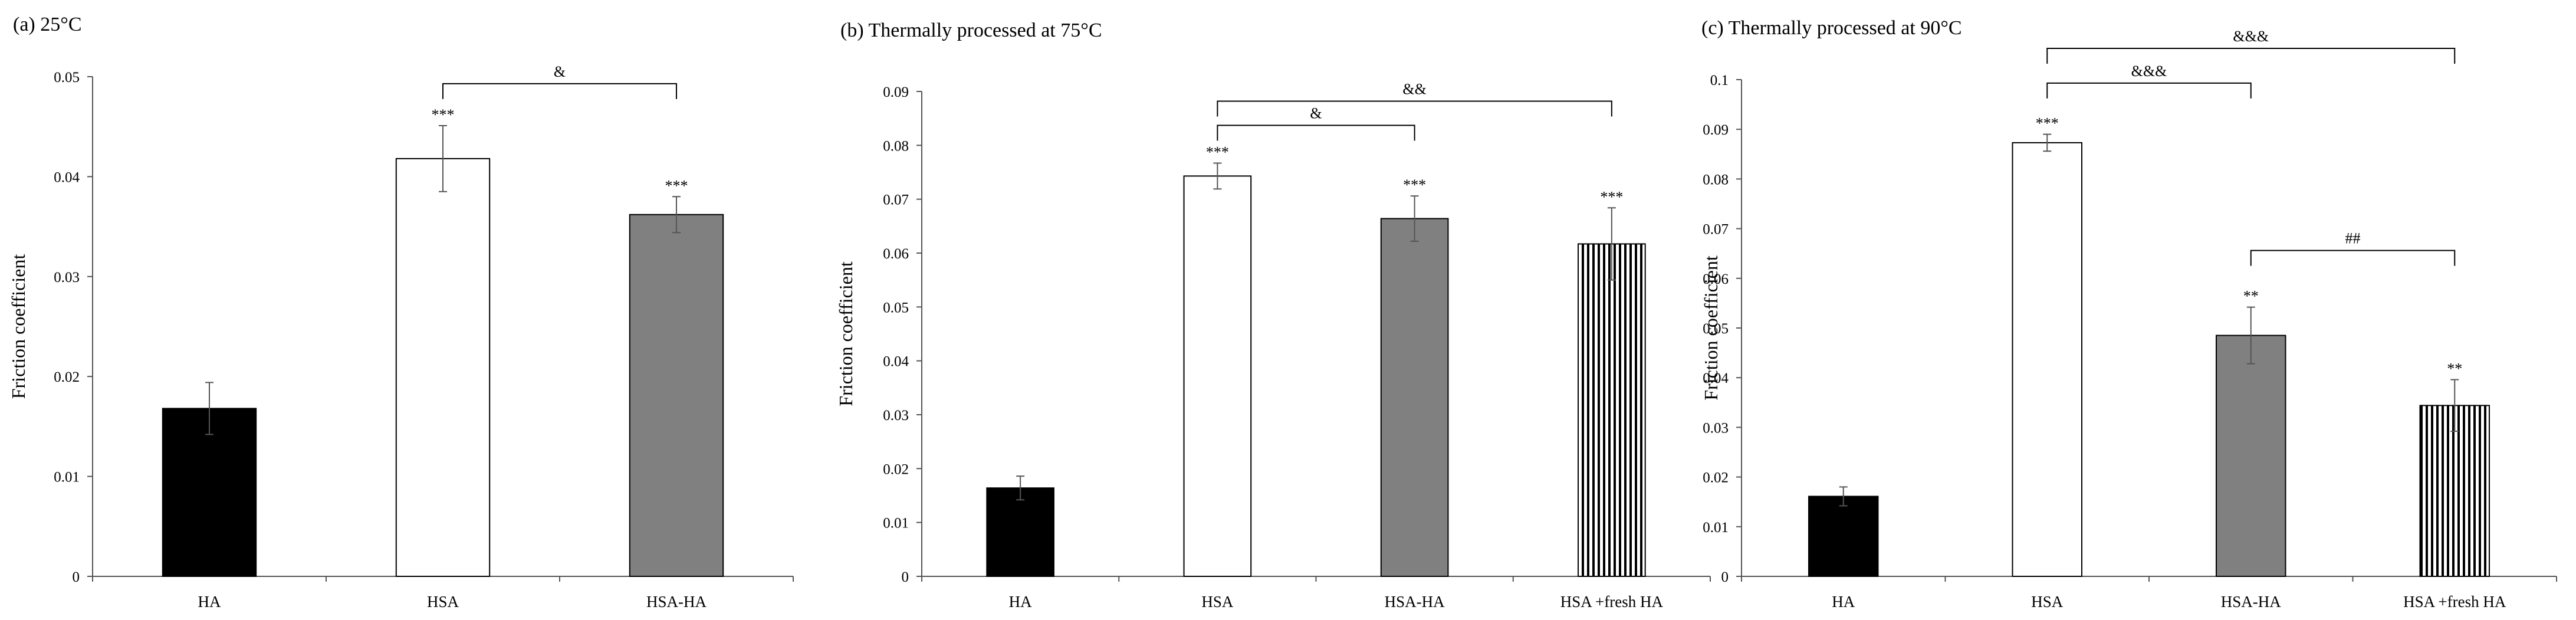  I want to click on panel-title: (c) Thermally processed at 90°C, so click(1831, 28).